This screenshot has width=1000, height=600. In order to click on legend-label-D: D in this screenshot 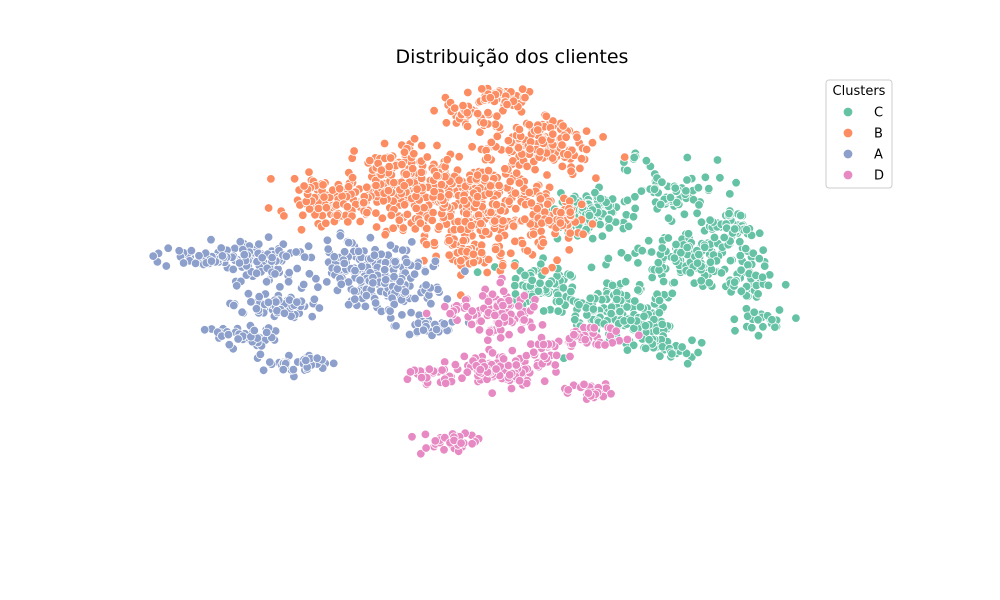, I will do `click(879, 176)`.